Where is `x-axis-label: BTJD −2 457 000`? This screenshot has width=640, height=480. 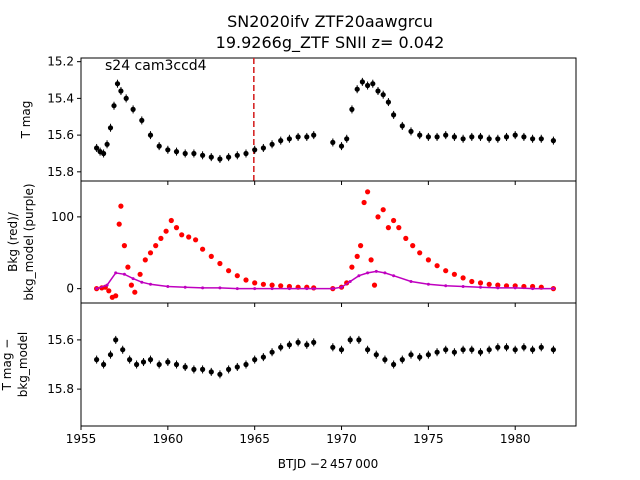 x-axis-label: BTJD −2 457 000 is located at coordinates (328, 464).